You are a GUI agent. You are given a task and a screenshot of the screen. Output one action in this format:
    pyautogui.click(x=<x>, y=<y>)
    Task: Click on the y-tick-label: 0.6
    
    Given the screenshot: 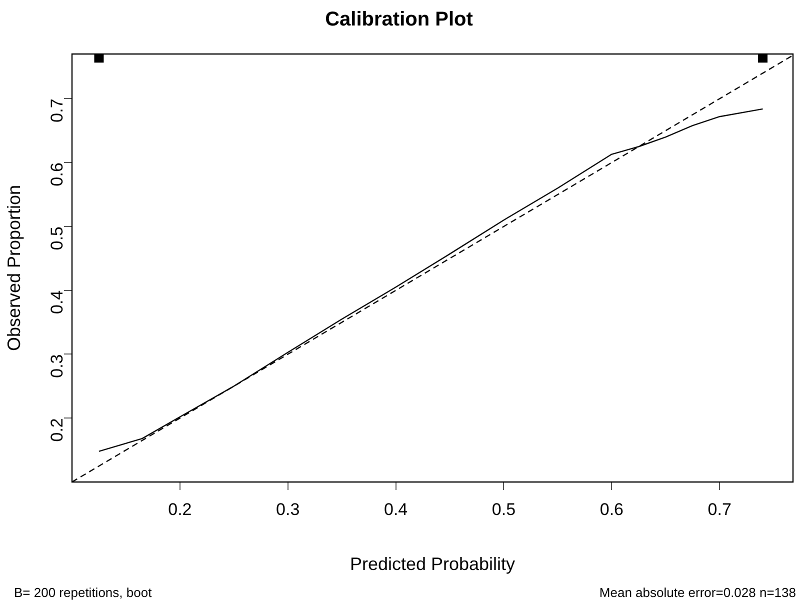 What is the action you would take?
    pyautogui.click(x=57, y=174)
    